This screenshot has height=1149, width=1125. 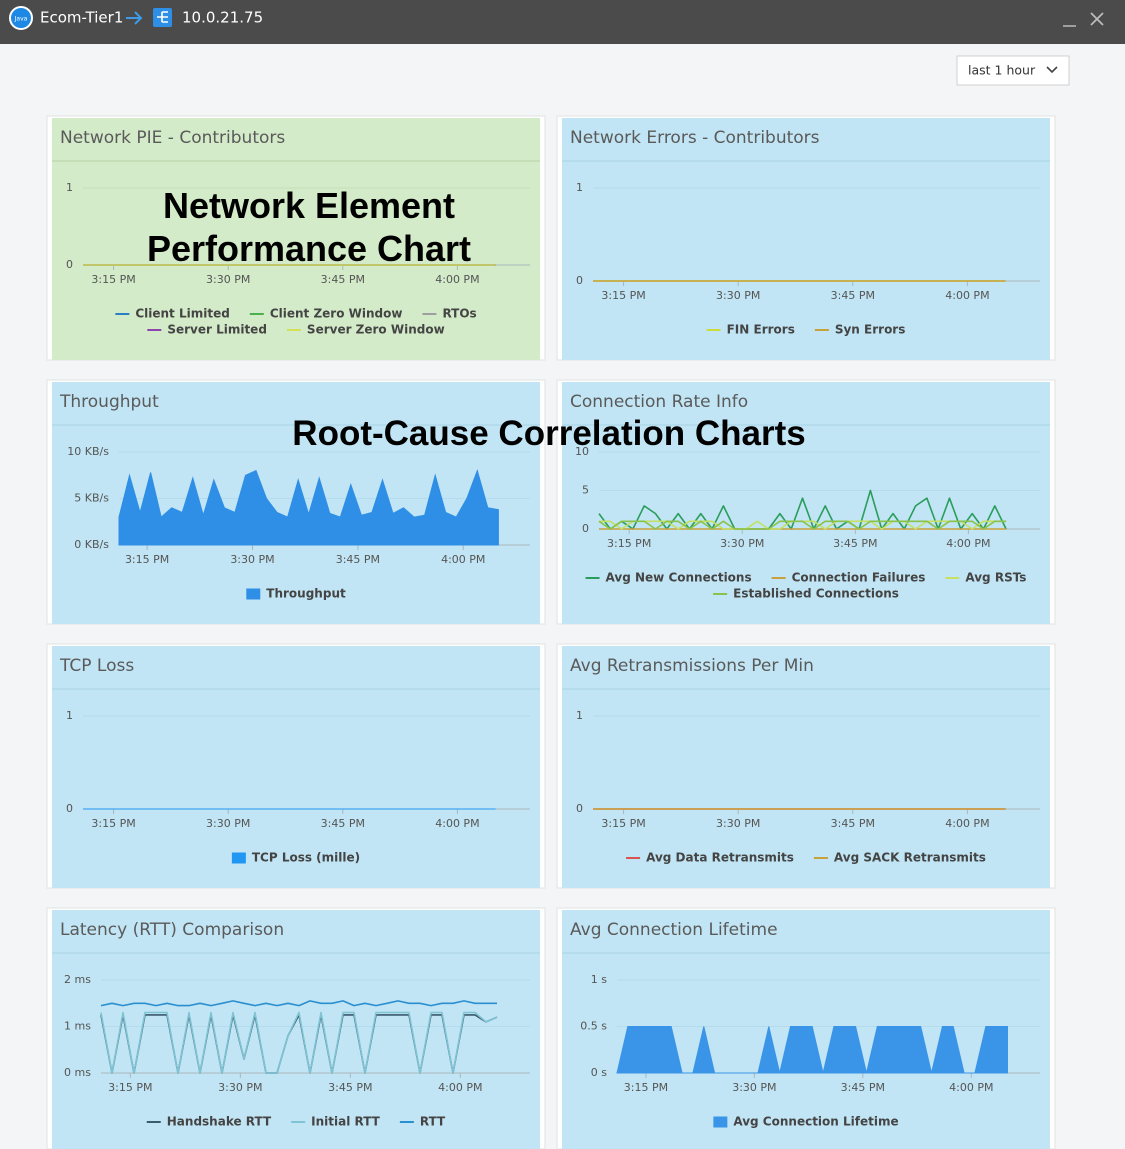 What do you see at coordinates (459, 314) in the screenshot?
I see `legend-label: RTOs` at bounding box center [459, 314].